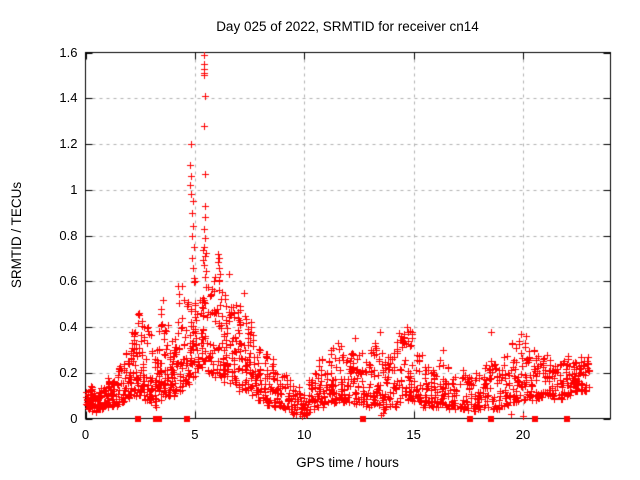  I want to click on x-tick-label: 20, so click(523, 434).